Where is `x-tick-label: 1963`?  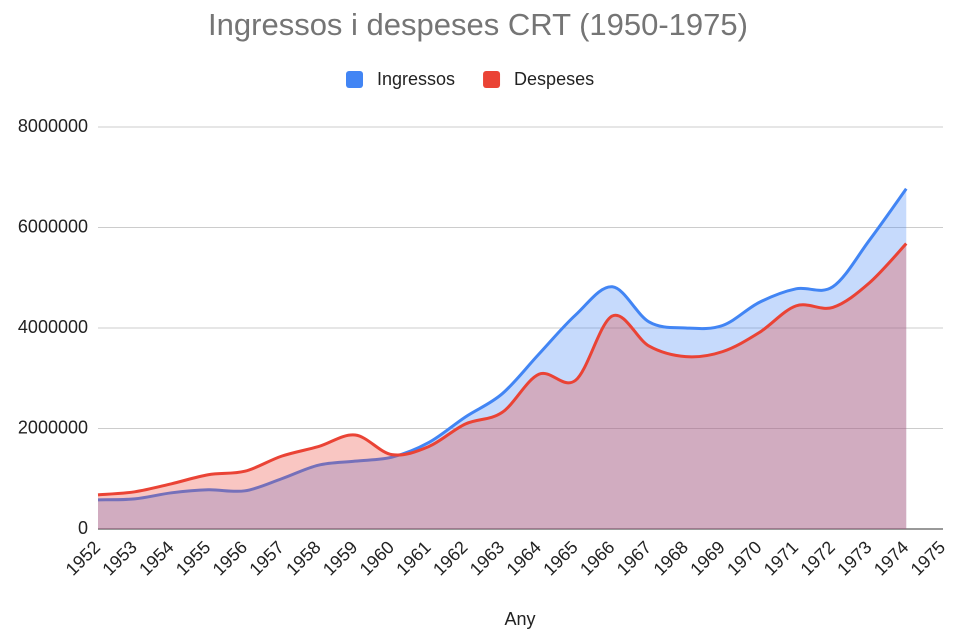
x-tick-label: 1963 is located at coordinates (487, 558).